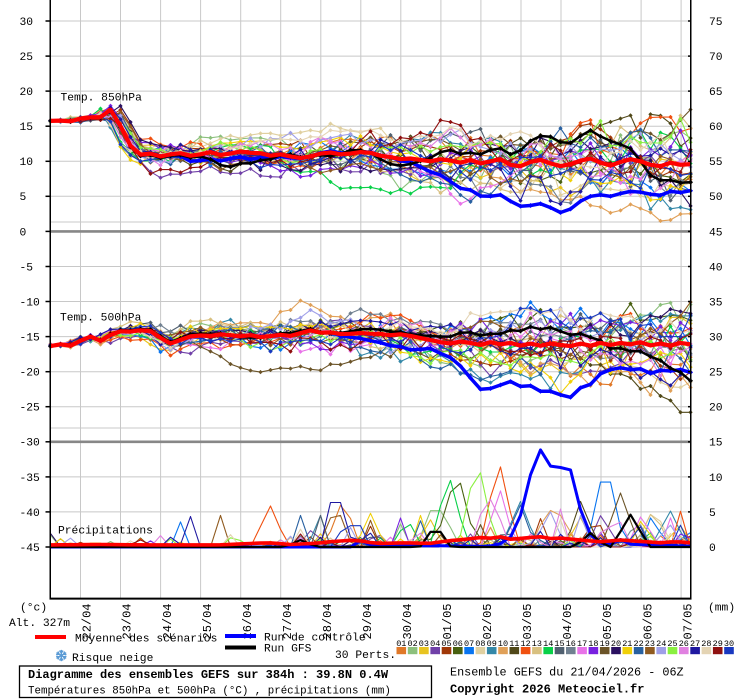  Describe the element at coordinates (146, 639) in the screenshot. I see `svg-text: Moyenne des scénarios` at that location.